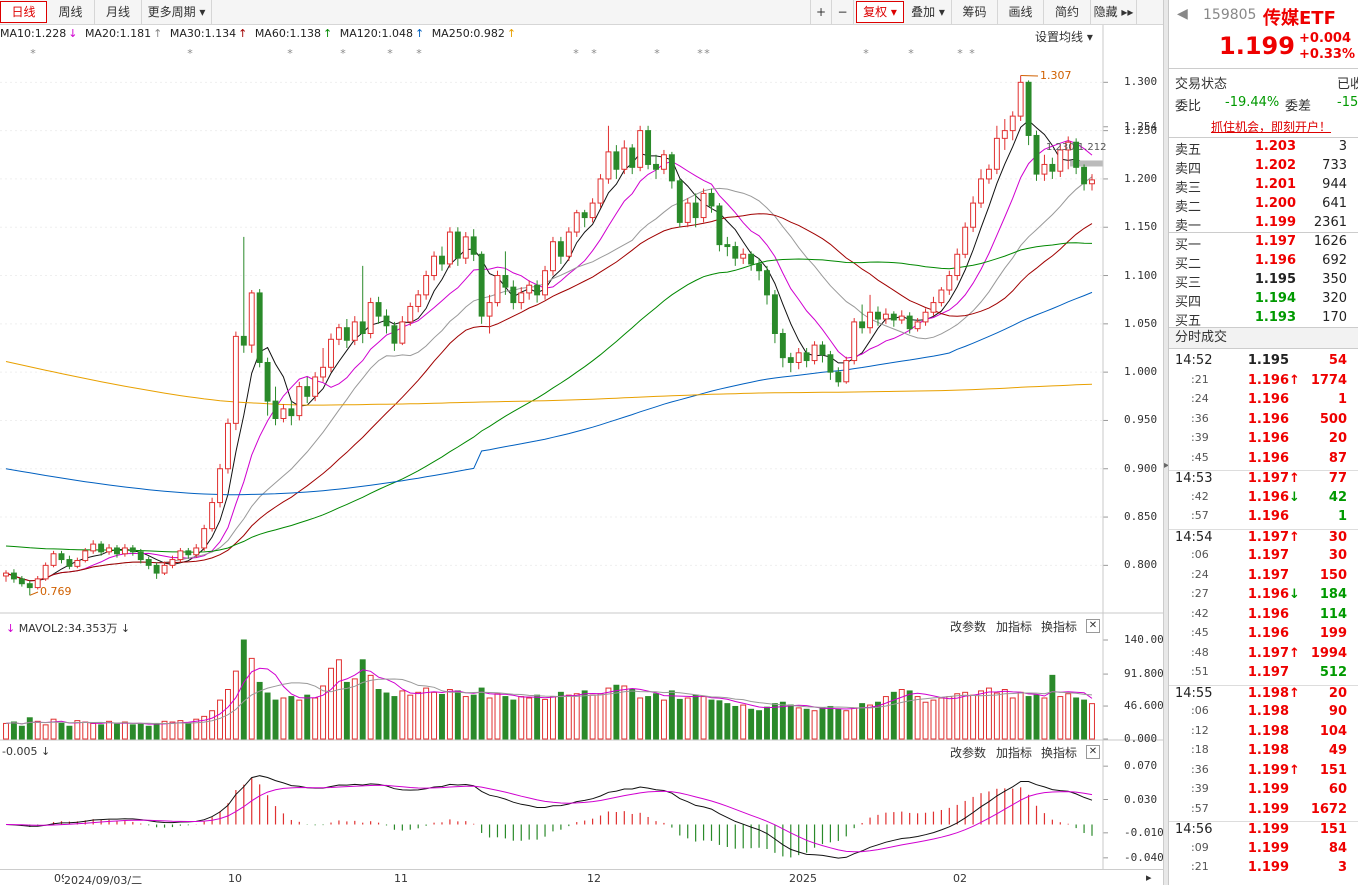 The width and height of the screenshot is (1358, 885). What do you see at coordinates (843, 12) in the screenshot?
I see `zoom-out-button: −` at bounding box center [843, 12].